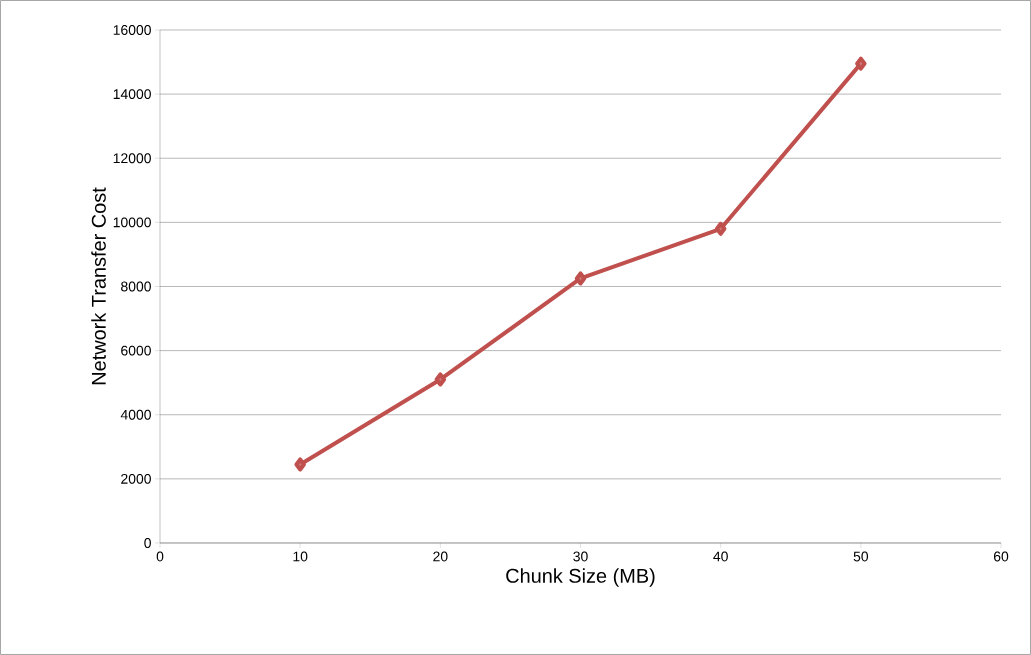 The image size is (1031, 655). What do you see at coordinates (861, 556) in the screenshot?
I see `x-tick-label: 50` at bounding box center [861, 556].